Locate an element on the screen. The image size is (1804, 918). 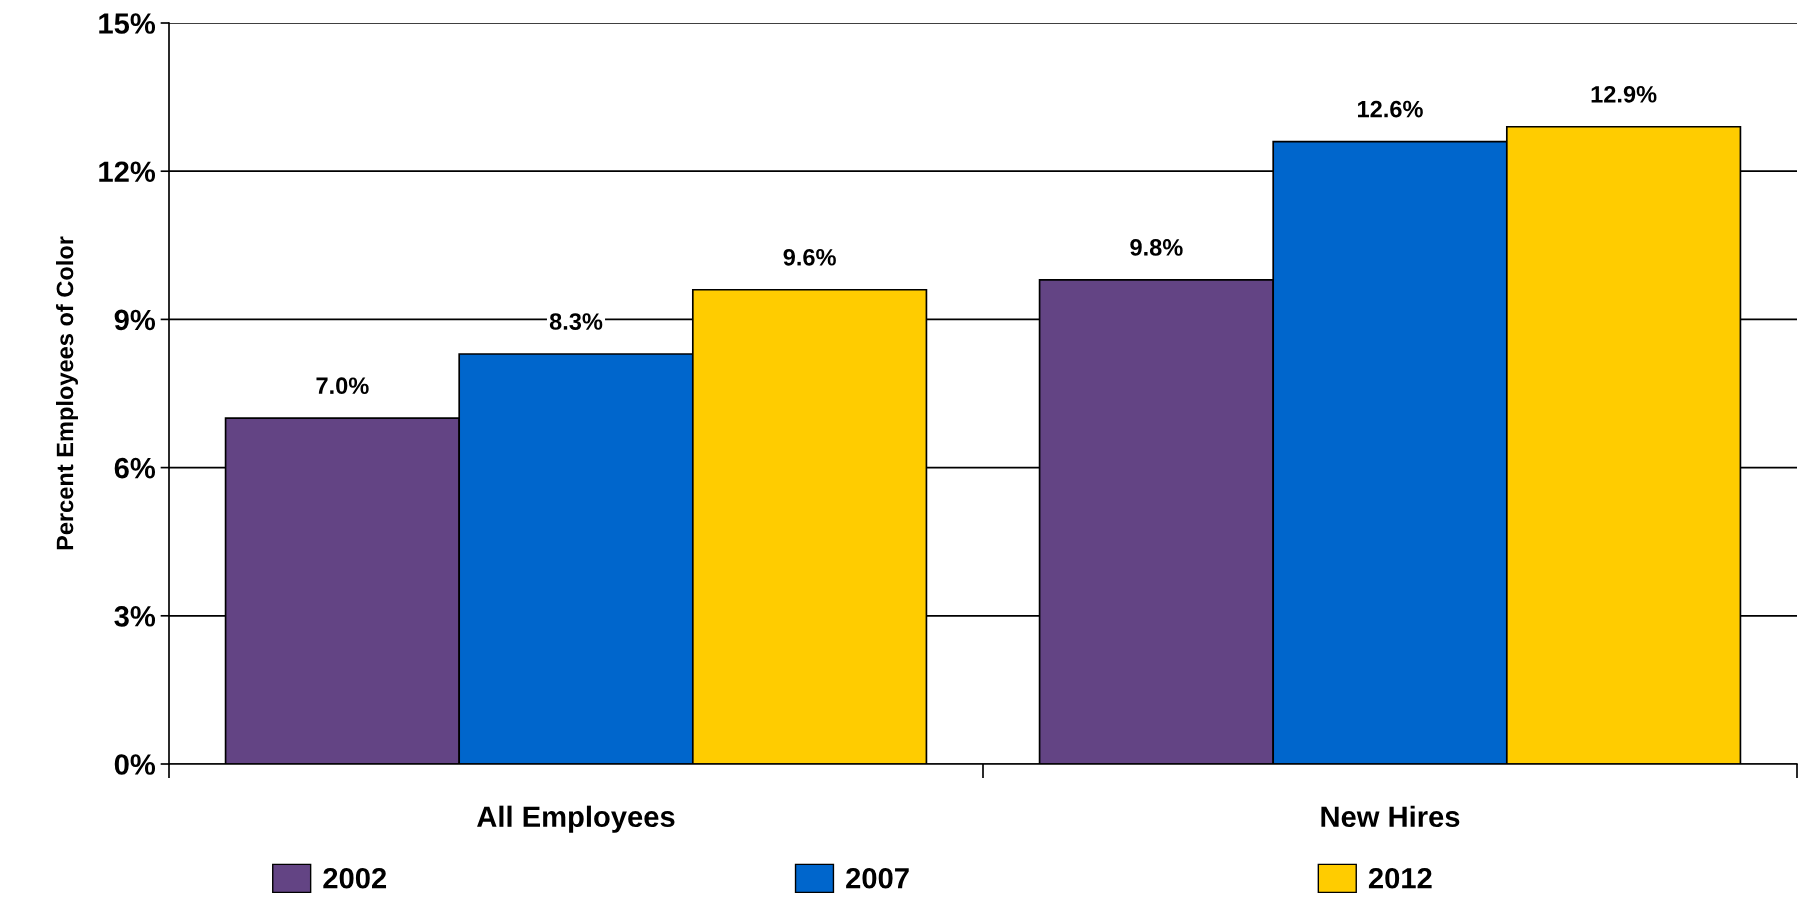
y-axis-title: Percent Employees of Color is located at coordinates (66, 393).